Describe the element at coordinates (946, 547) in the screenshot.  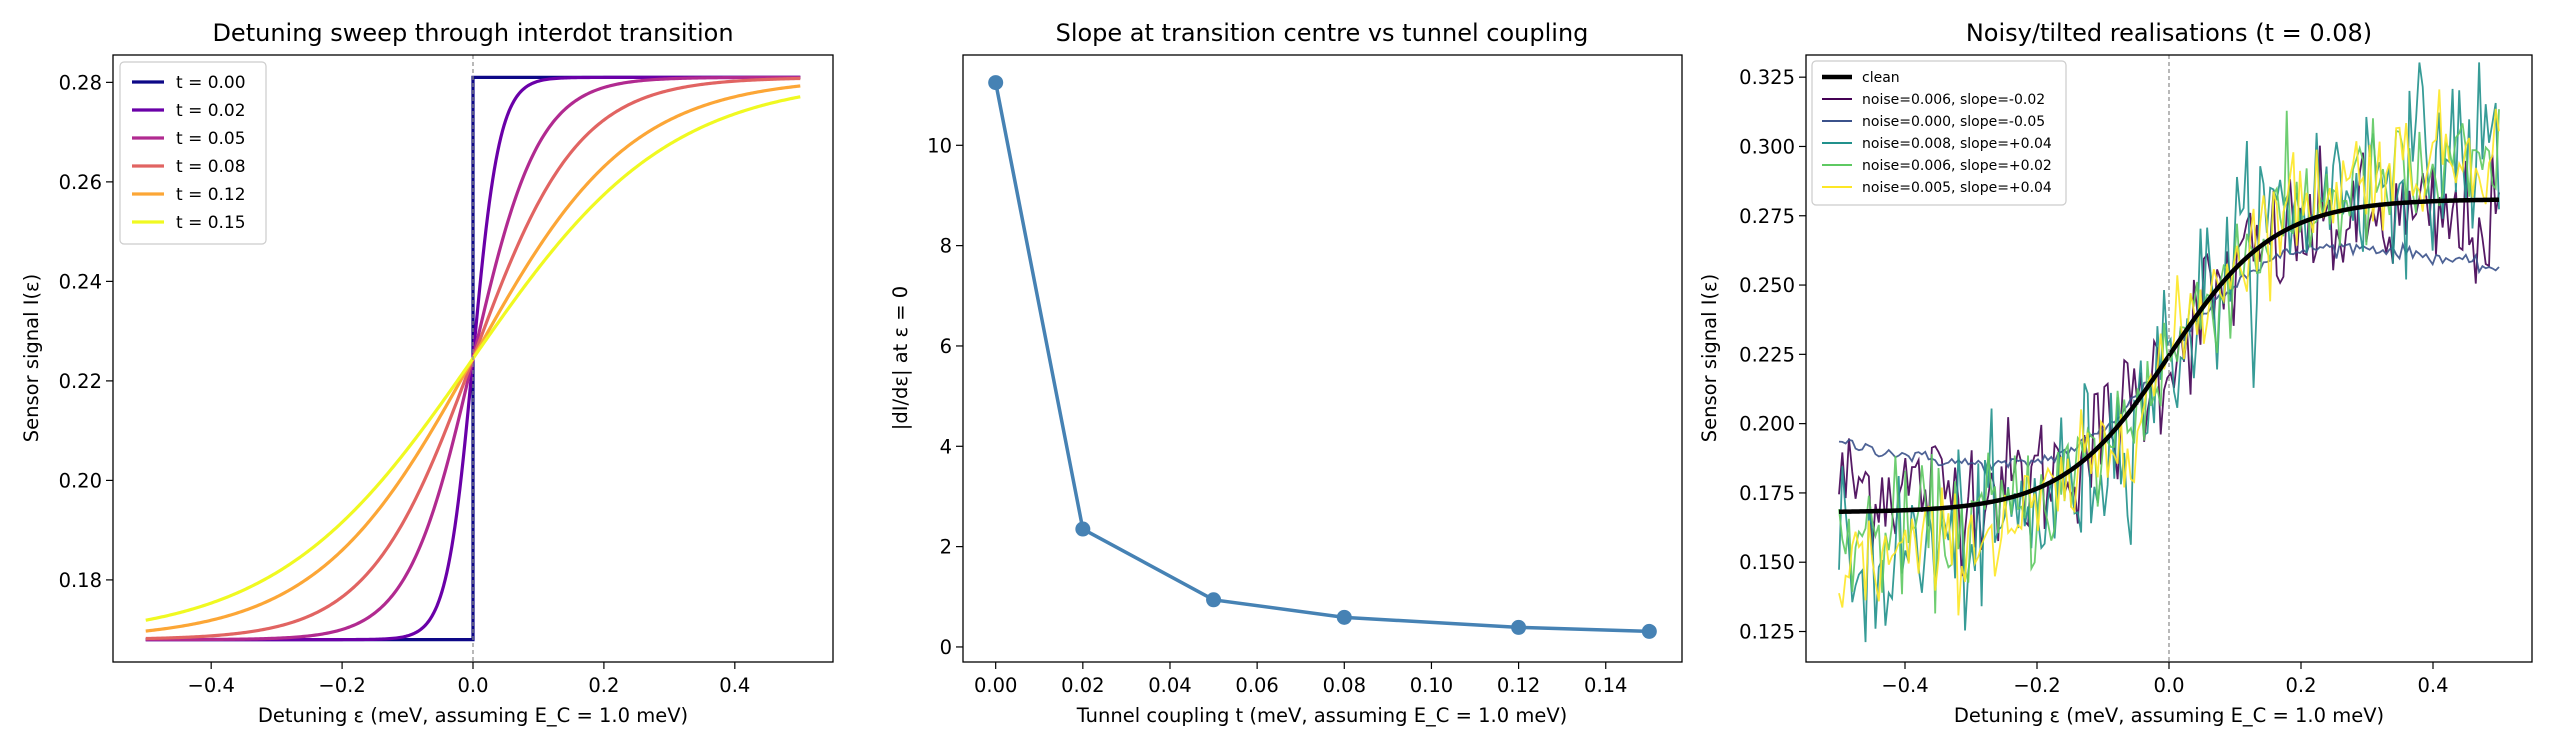
I see `y-tick-label: 2` at that location.